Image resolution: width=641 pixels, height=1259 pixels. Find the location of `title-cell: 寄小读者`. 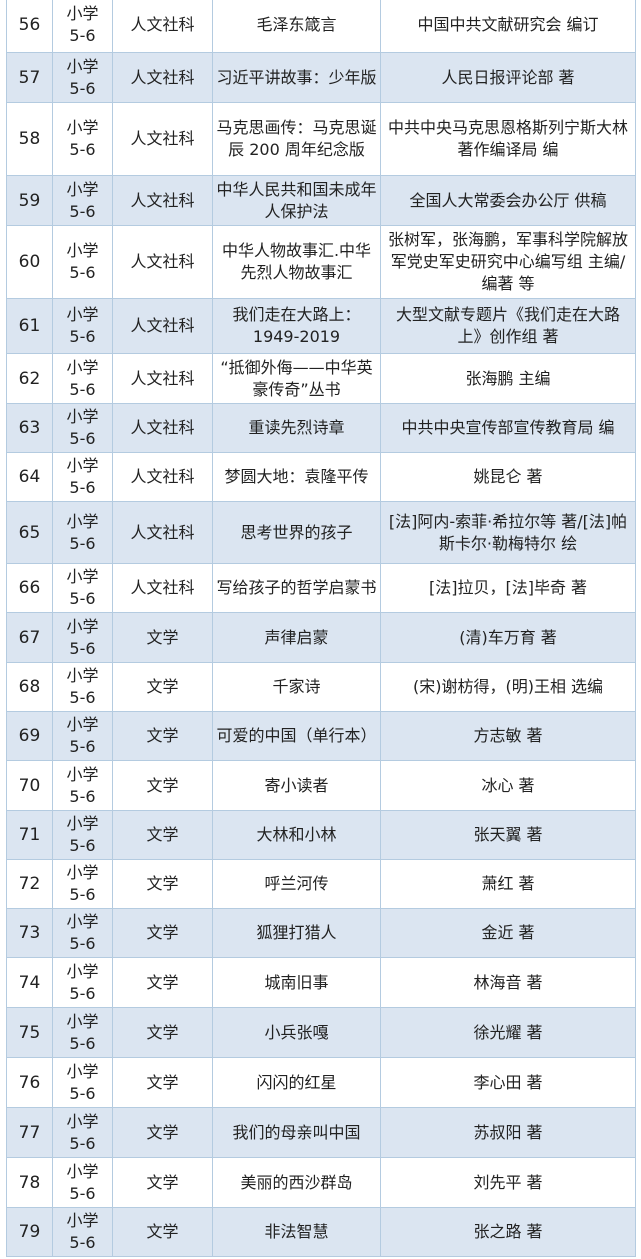

title-cell: 寄小读者 is located at coordinates (296, 785).